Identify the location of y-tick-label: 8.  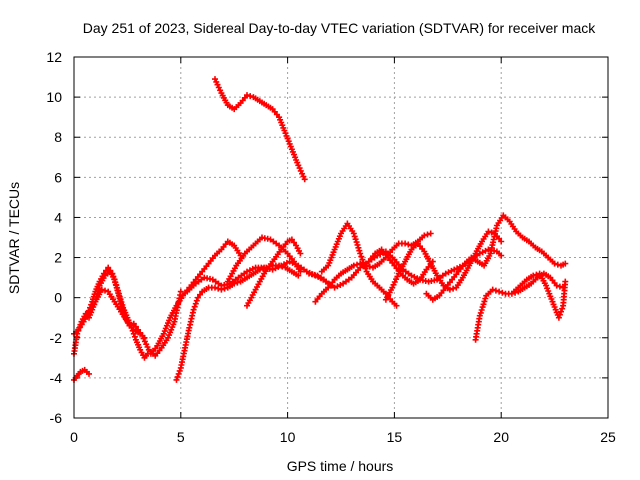
(58, 137).